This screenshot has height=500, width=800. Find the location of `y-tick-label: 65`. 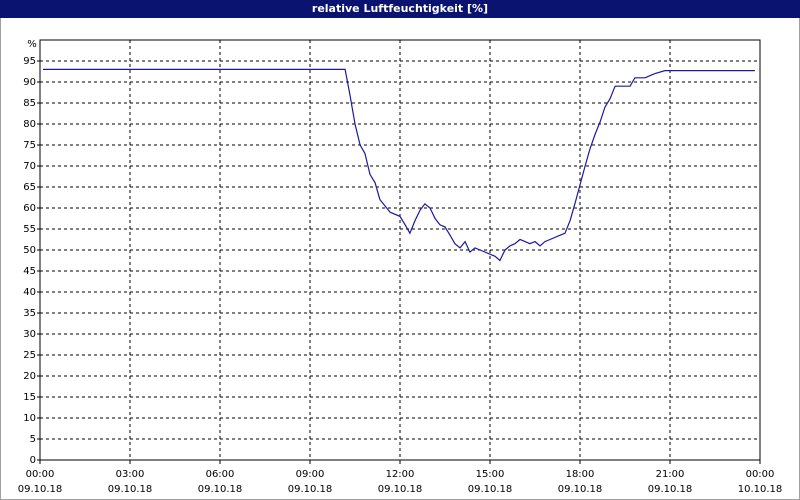

y-tick-label: 65 is located at coordinates (29, 187).